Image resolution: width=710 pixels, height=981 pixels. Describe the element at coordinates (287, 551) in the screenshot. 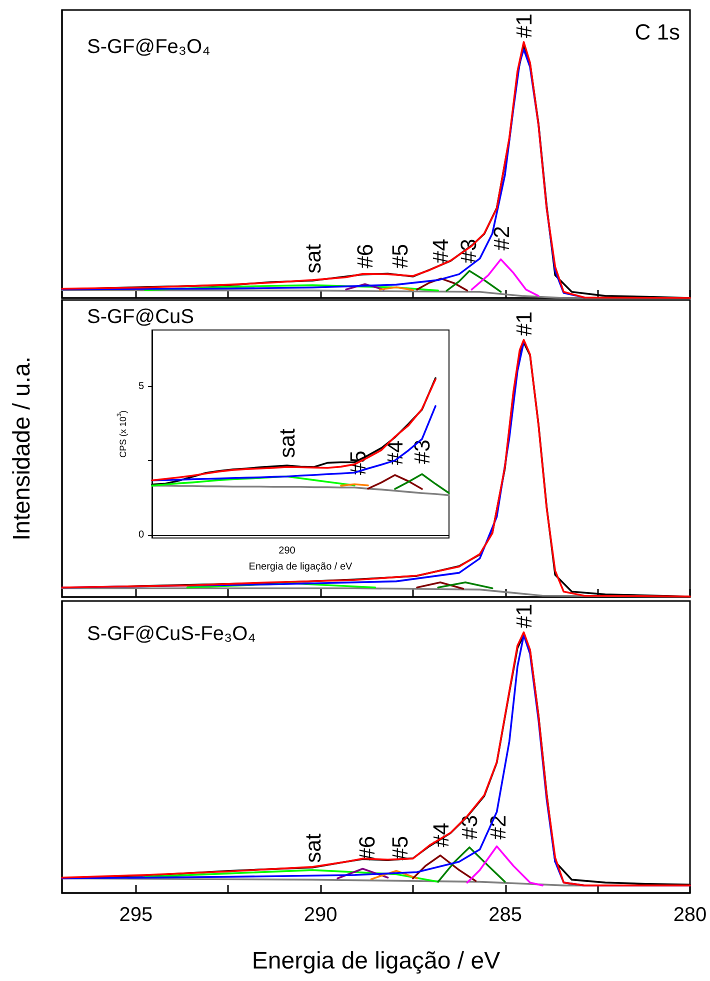

I see `annotation: 290` at that location.